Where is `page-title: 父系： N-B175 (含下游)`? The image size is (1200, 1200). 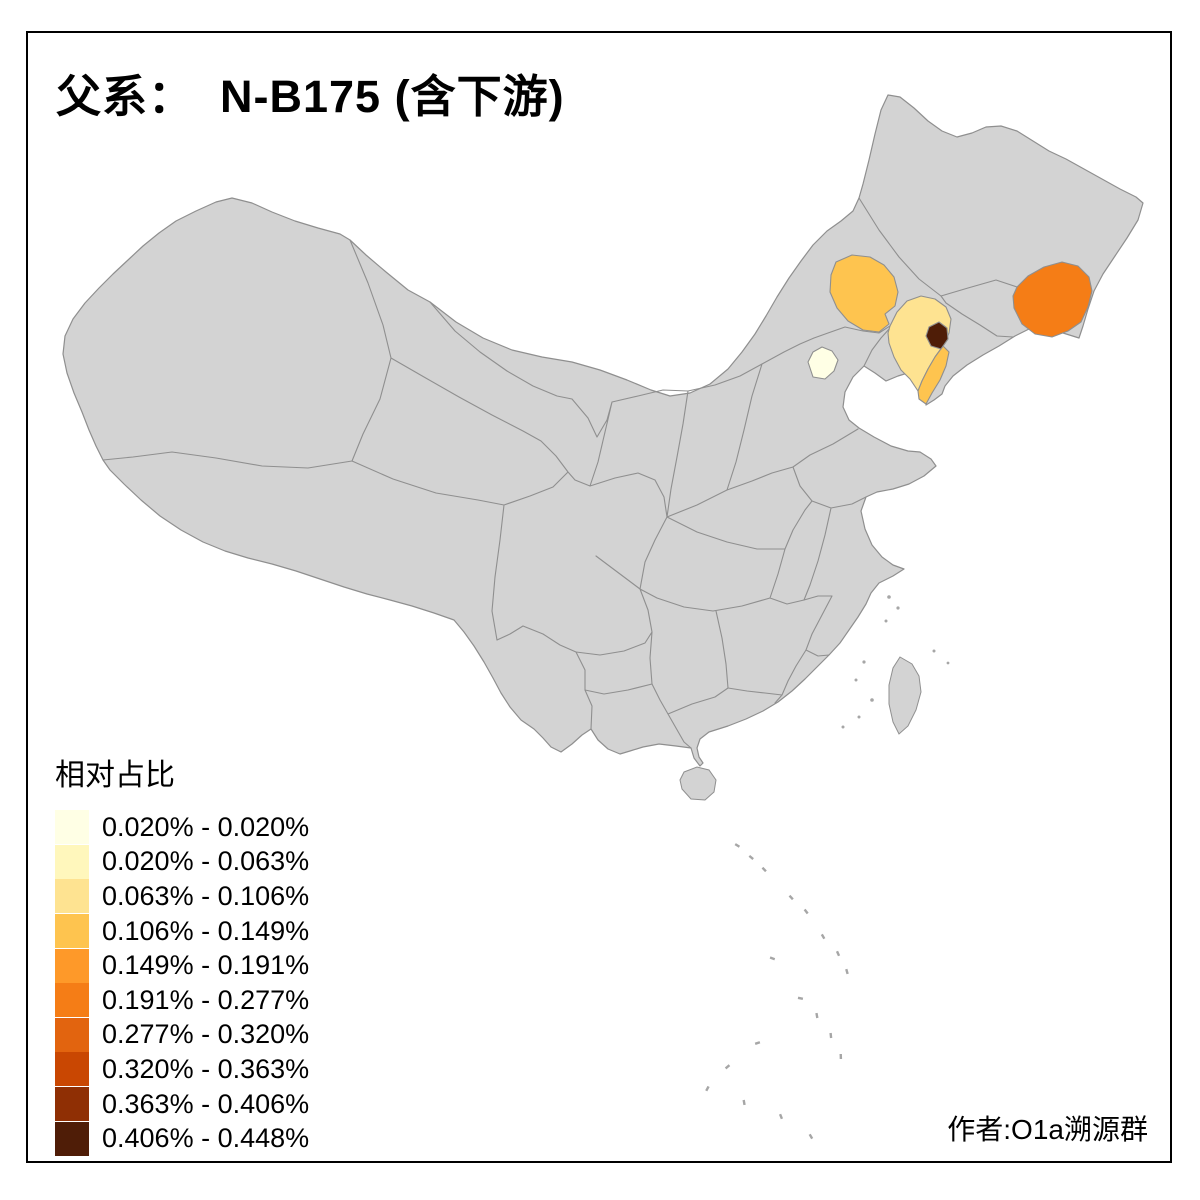 page-title: 父系： N-B175 (含下游) is located at coordinates (310, 92).